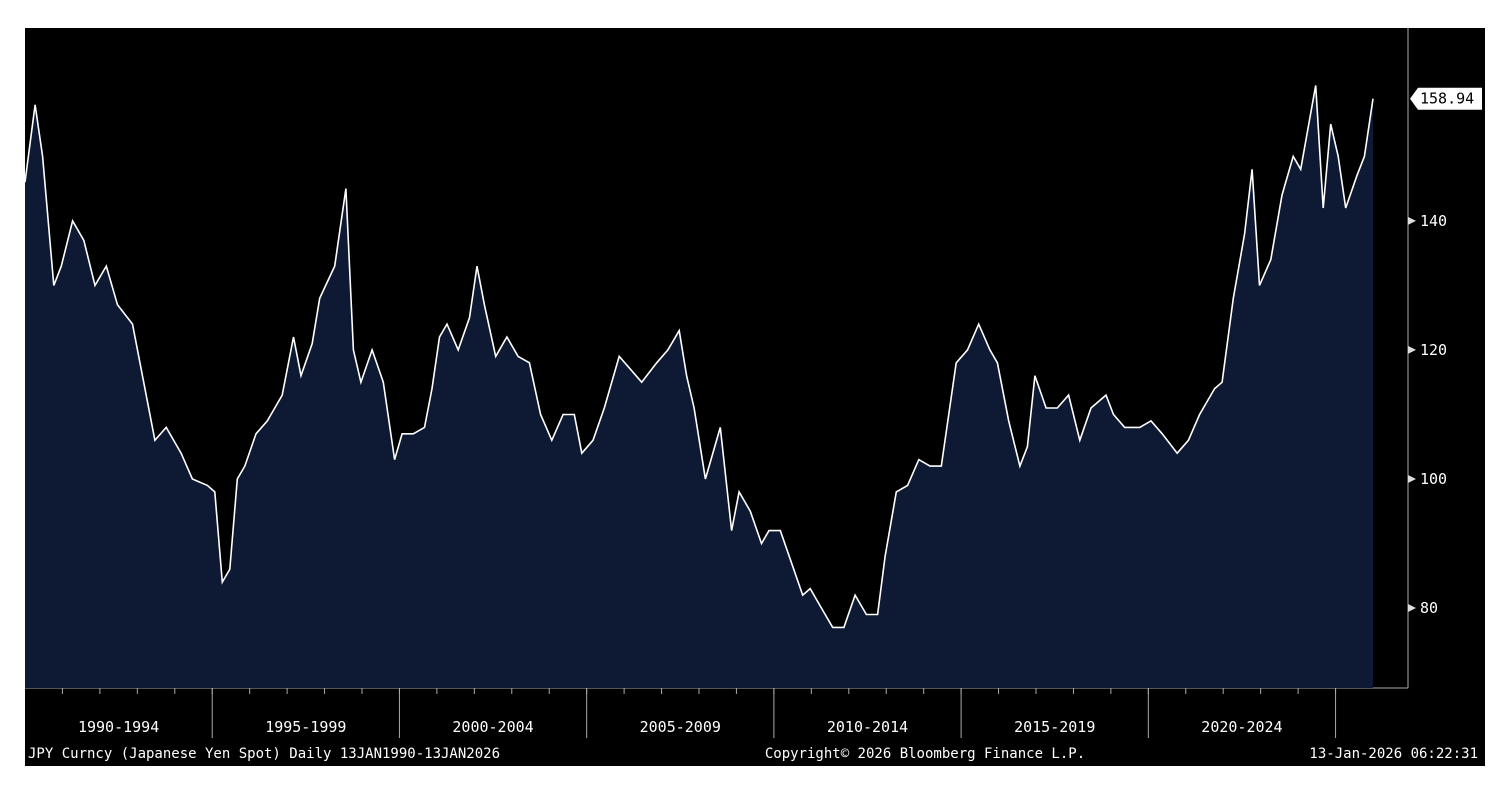  What do you see at coordinates (1433, 221) in the screenshot?
I see `y-tick-label: 140` at bounding box center [1433, 221].